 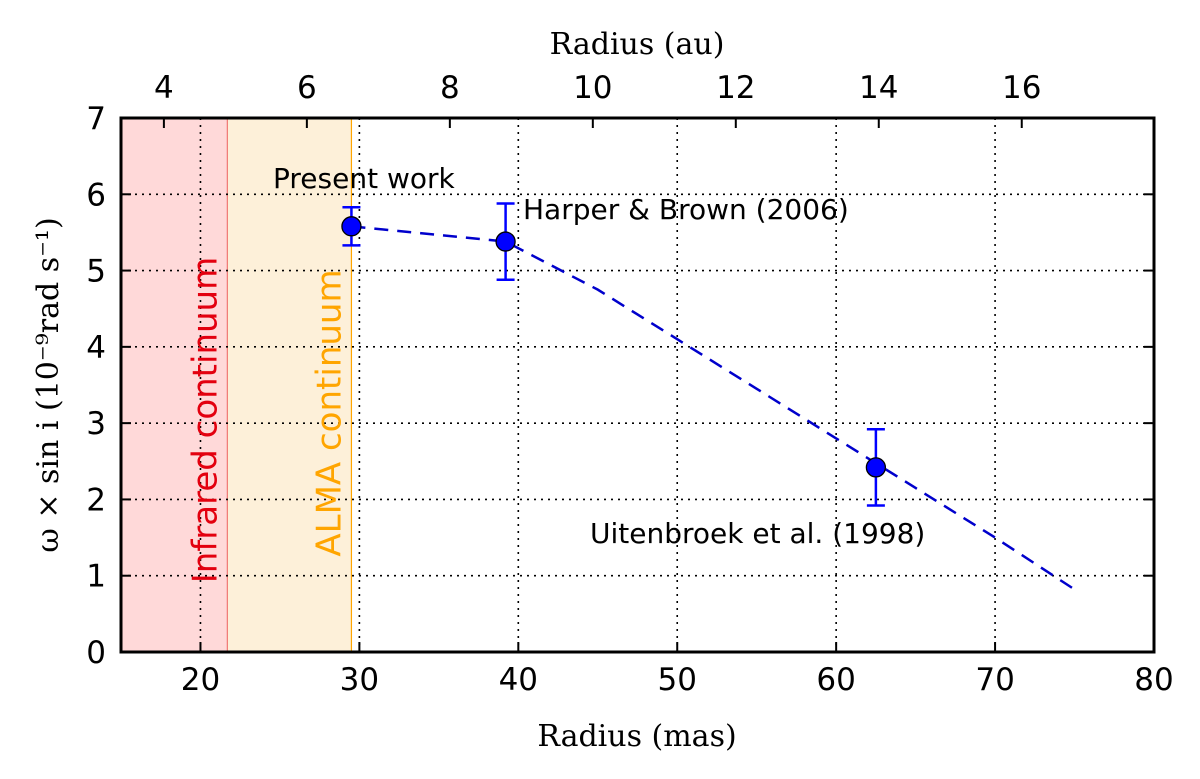 I want to click on tick-x2-label-4: 12, so click(x=735, y=88).